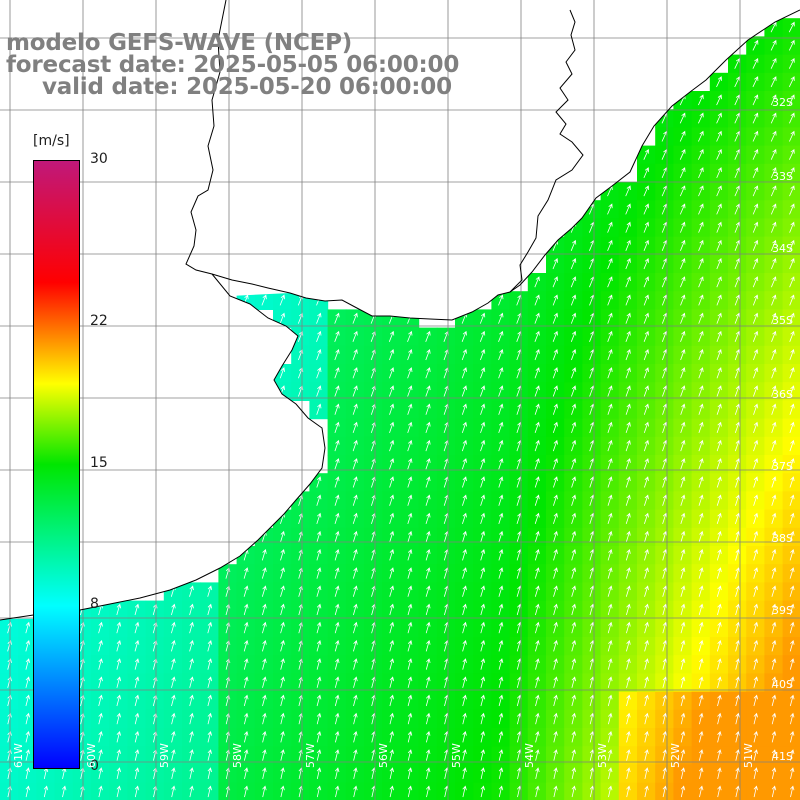 This screenshot has width=800, height=800. I want to click on latitude-label: 38S, so click(782, 538).